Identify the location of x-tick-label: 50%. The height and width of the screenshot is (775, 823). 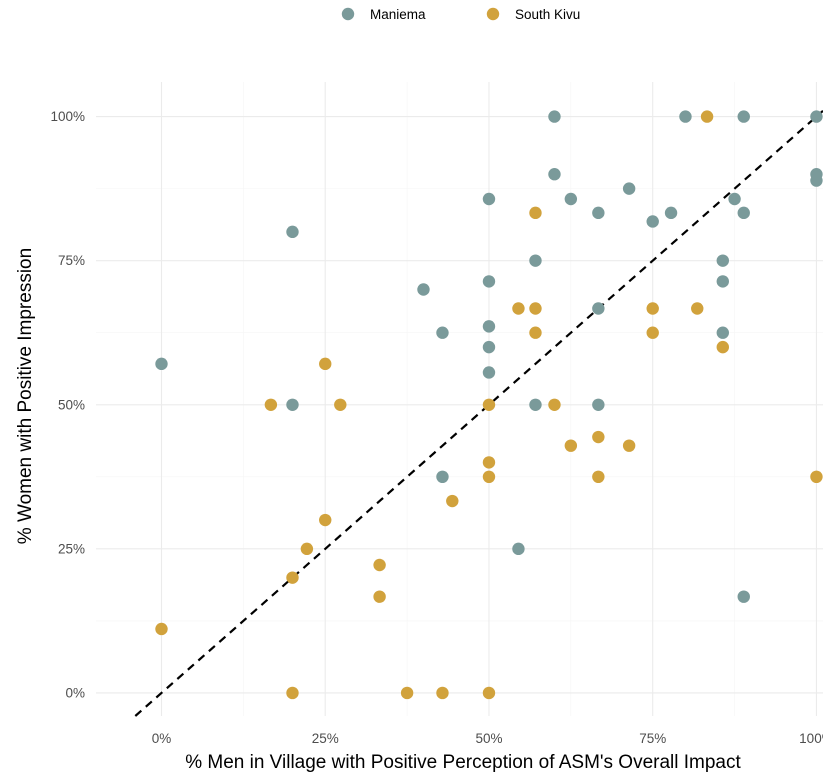
(488, 738).